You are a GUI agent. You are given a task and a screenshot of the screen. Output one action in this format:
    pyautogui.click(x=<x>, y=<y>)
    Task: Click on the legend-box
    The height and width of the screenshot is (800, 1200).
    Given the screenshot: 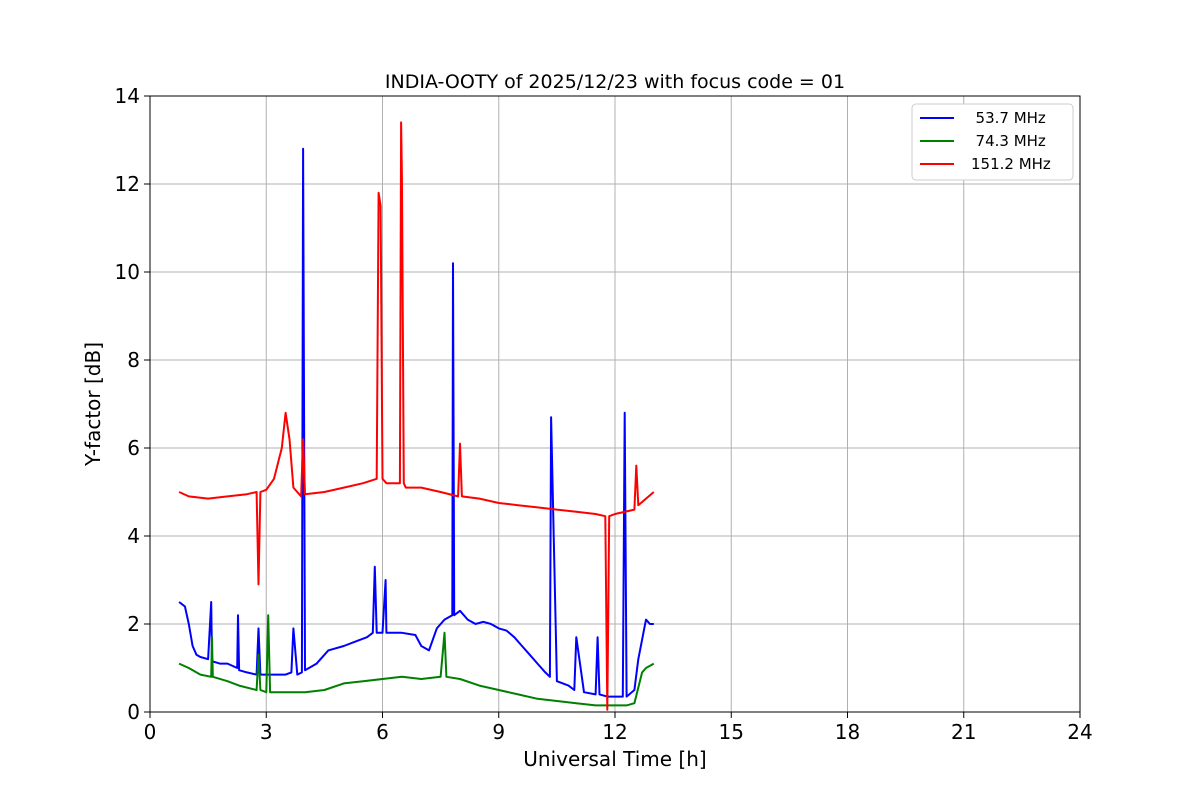 What is the action you would take?
    pyautogui.click(x=992, y=142)
    